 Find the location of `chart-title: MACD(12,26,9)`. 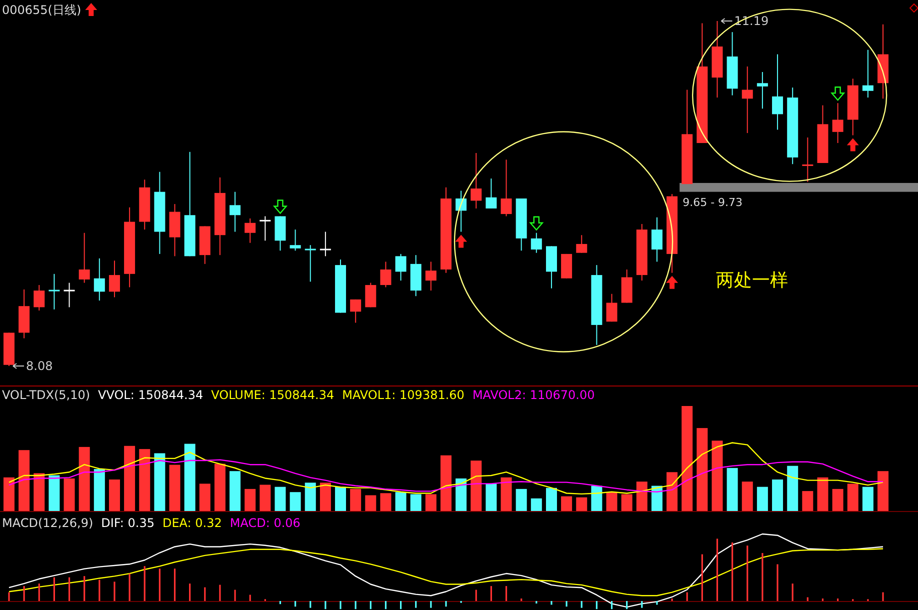

chart-title: MACD(12,26,9) is located at coordinates (48, 523).